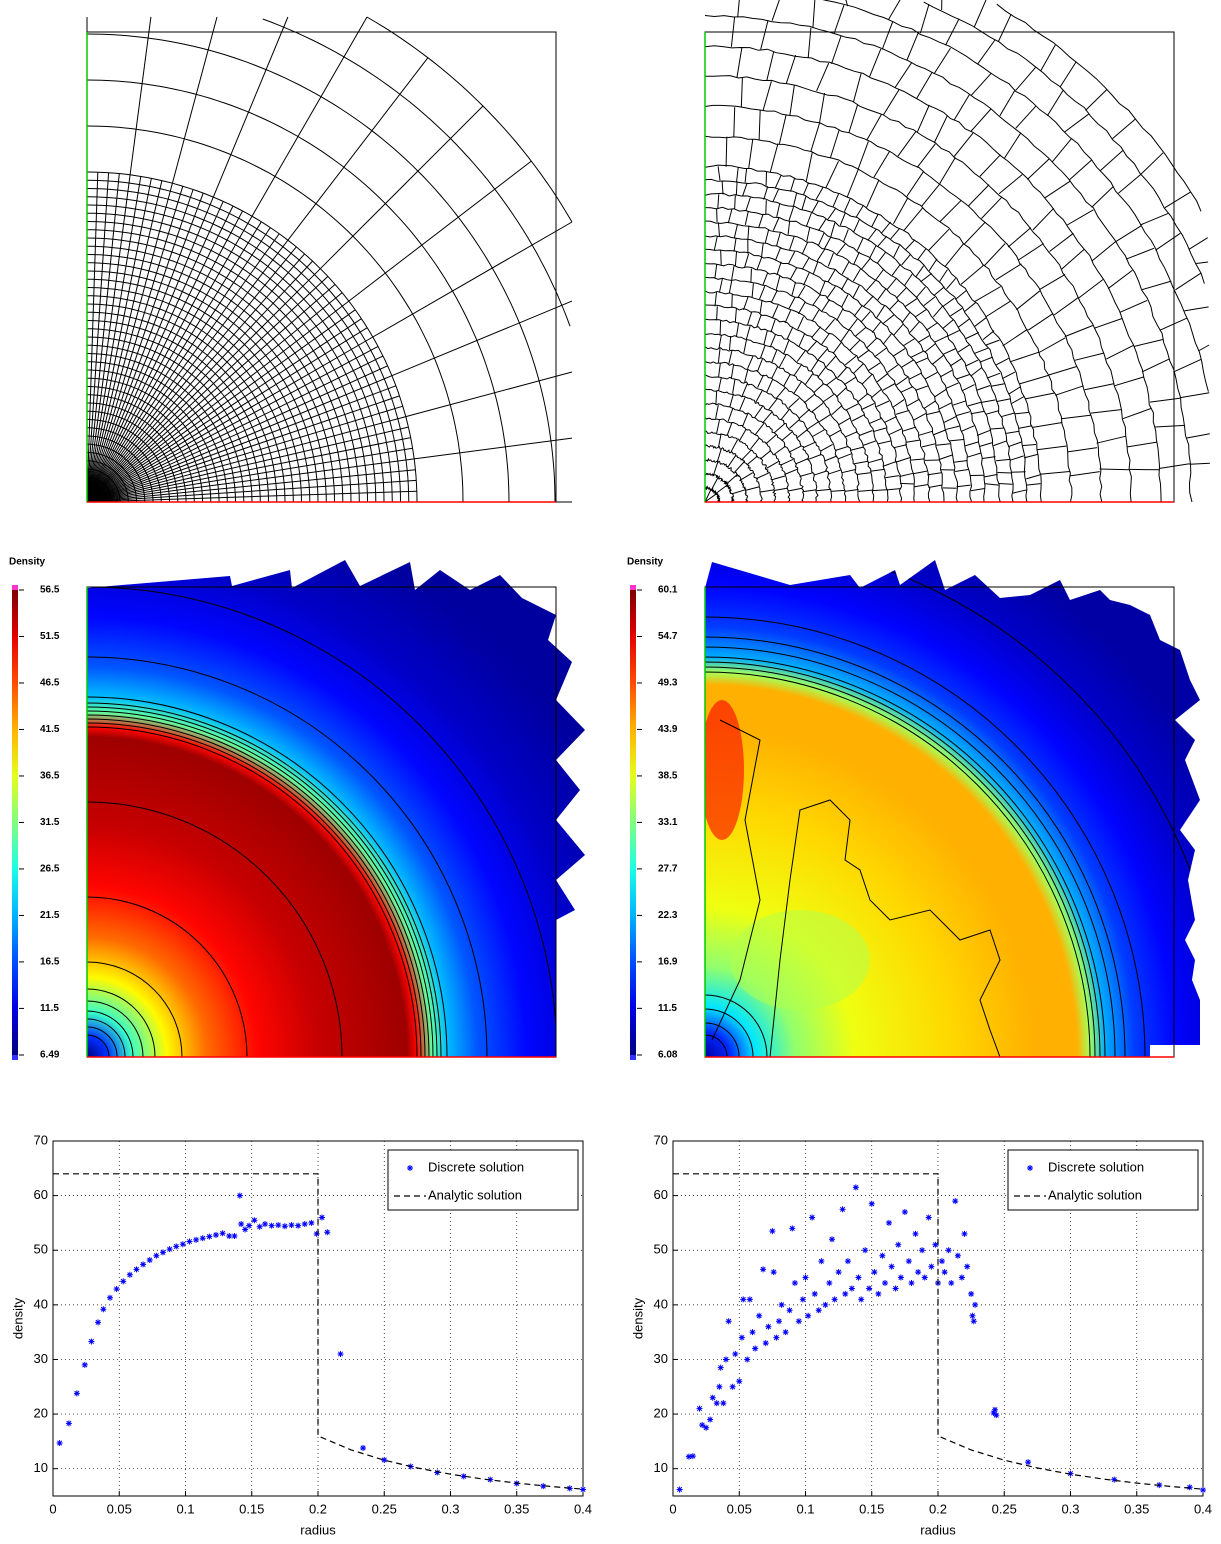 This screenshot has height=1544, width=1221. Describe the element at coordinates (335, 809) in the screenshot. I see `density-field` at that location.